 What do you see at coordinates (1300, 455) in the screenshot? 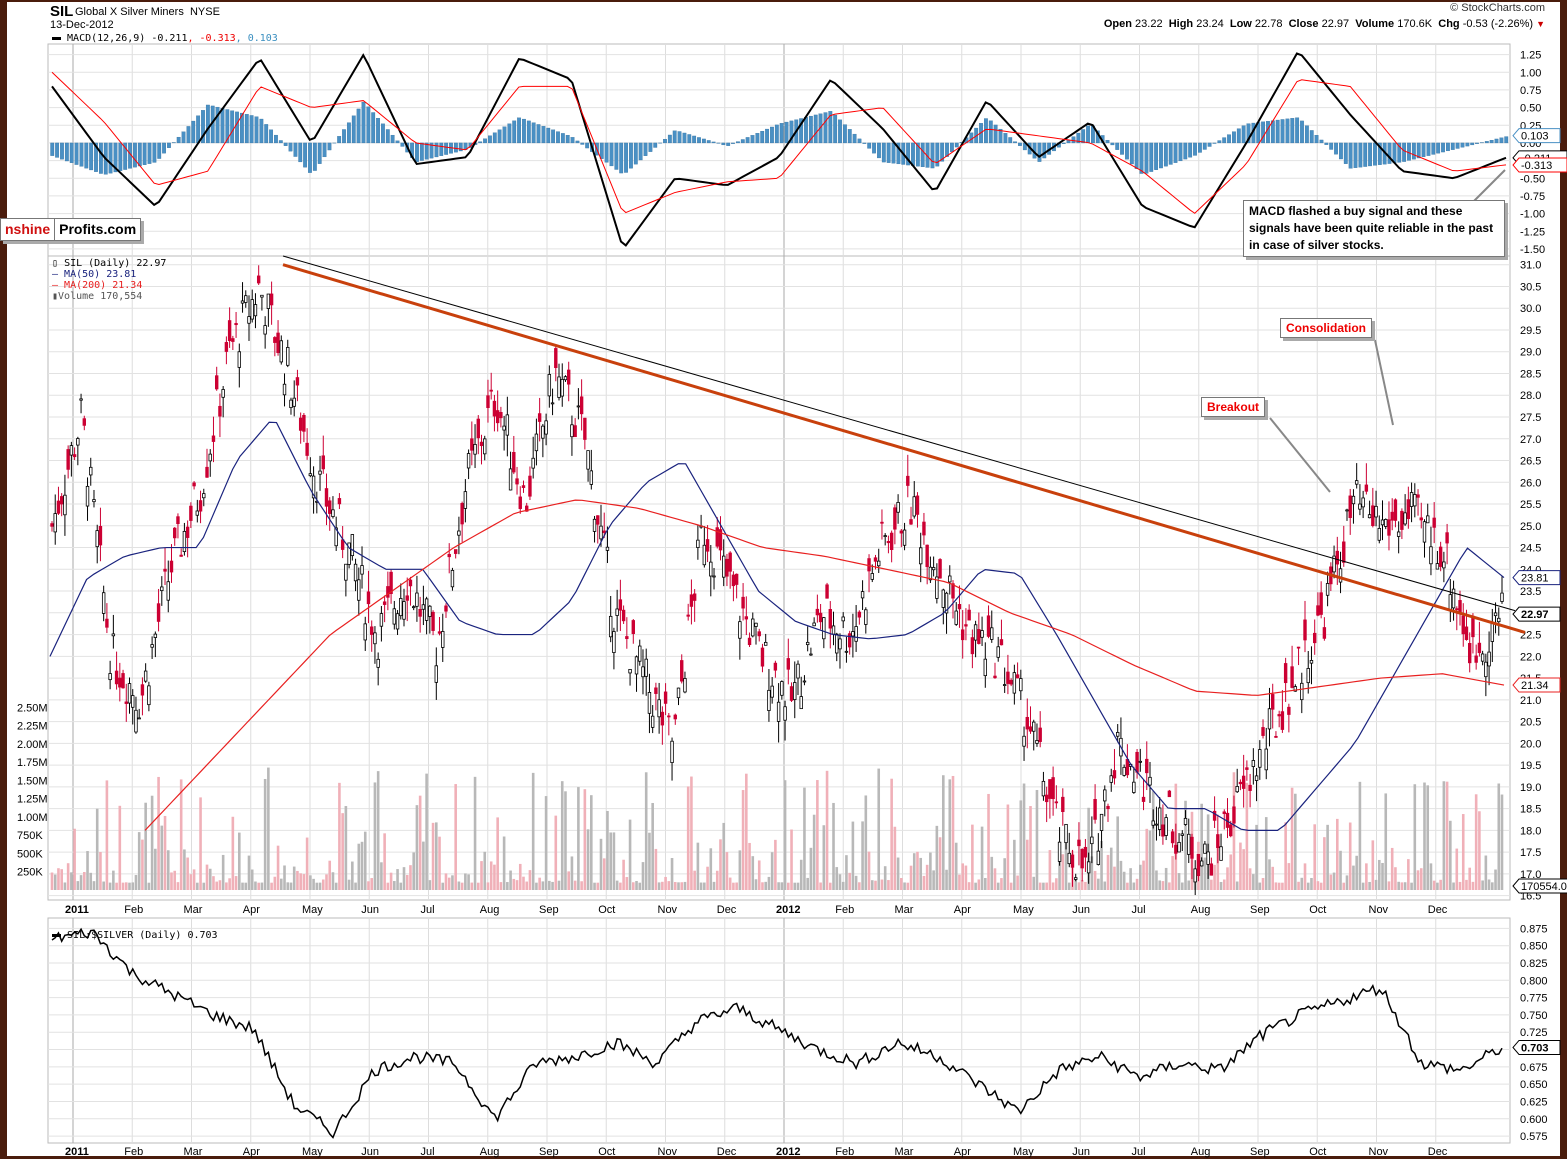
I see `breakout-pointer` at bounding box center [1300, 455].